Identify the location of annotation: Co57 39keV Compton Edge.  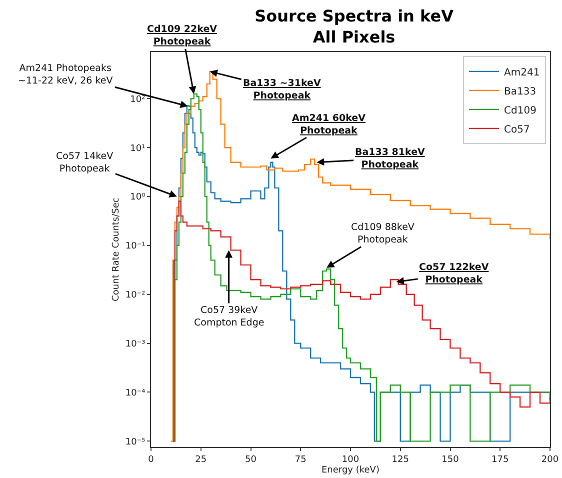
(229, 316).